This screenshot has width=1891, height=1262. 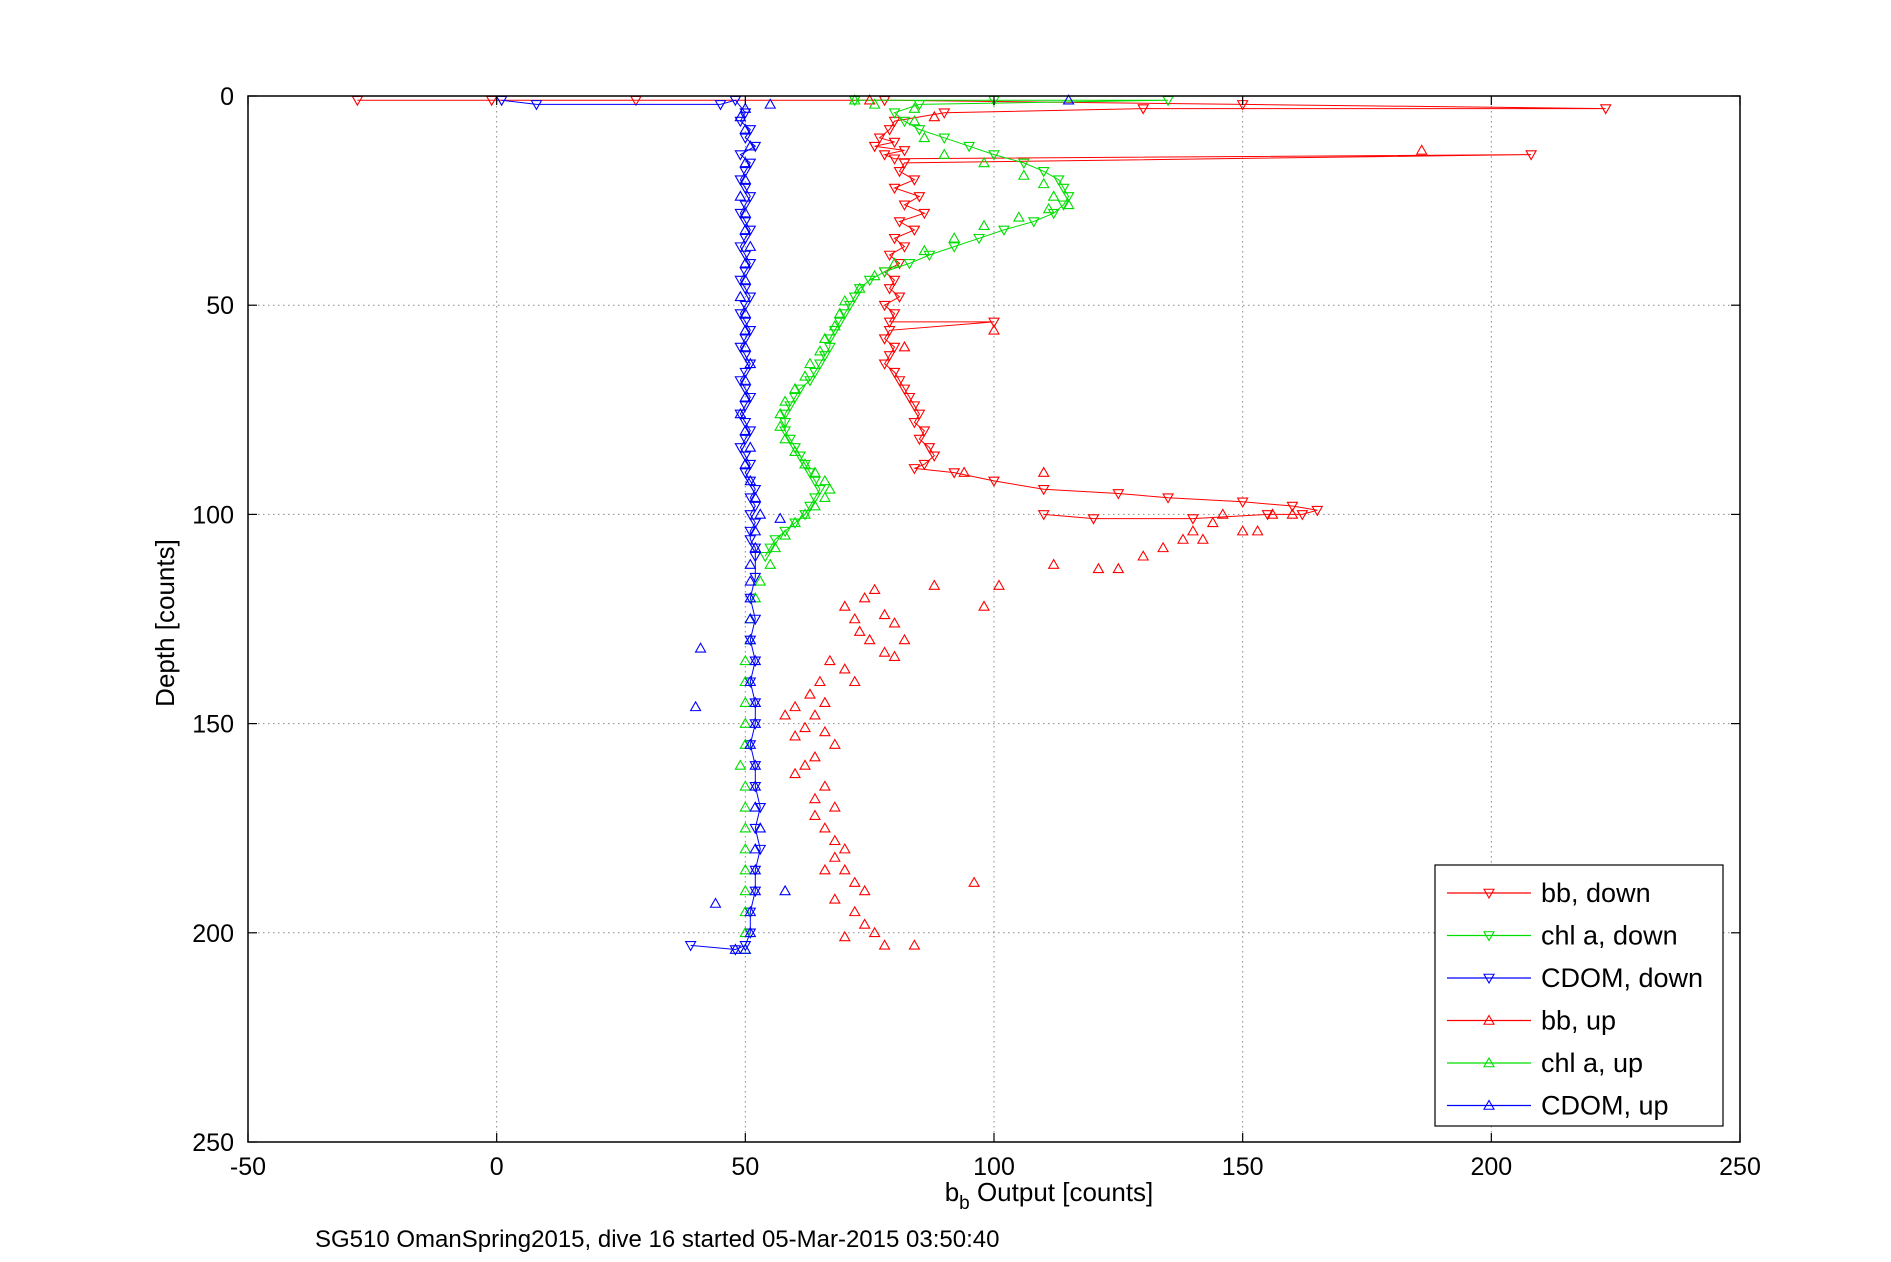 What do you see at coordinates (1592, 1063) in the screenshot?
I see `legend-label-chl-a-up: chl a, up` at bounding box center [1592, 1063].